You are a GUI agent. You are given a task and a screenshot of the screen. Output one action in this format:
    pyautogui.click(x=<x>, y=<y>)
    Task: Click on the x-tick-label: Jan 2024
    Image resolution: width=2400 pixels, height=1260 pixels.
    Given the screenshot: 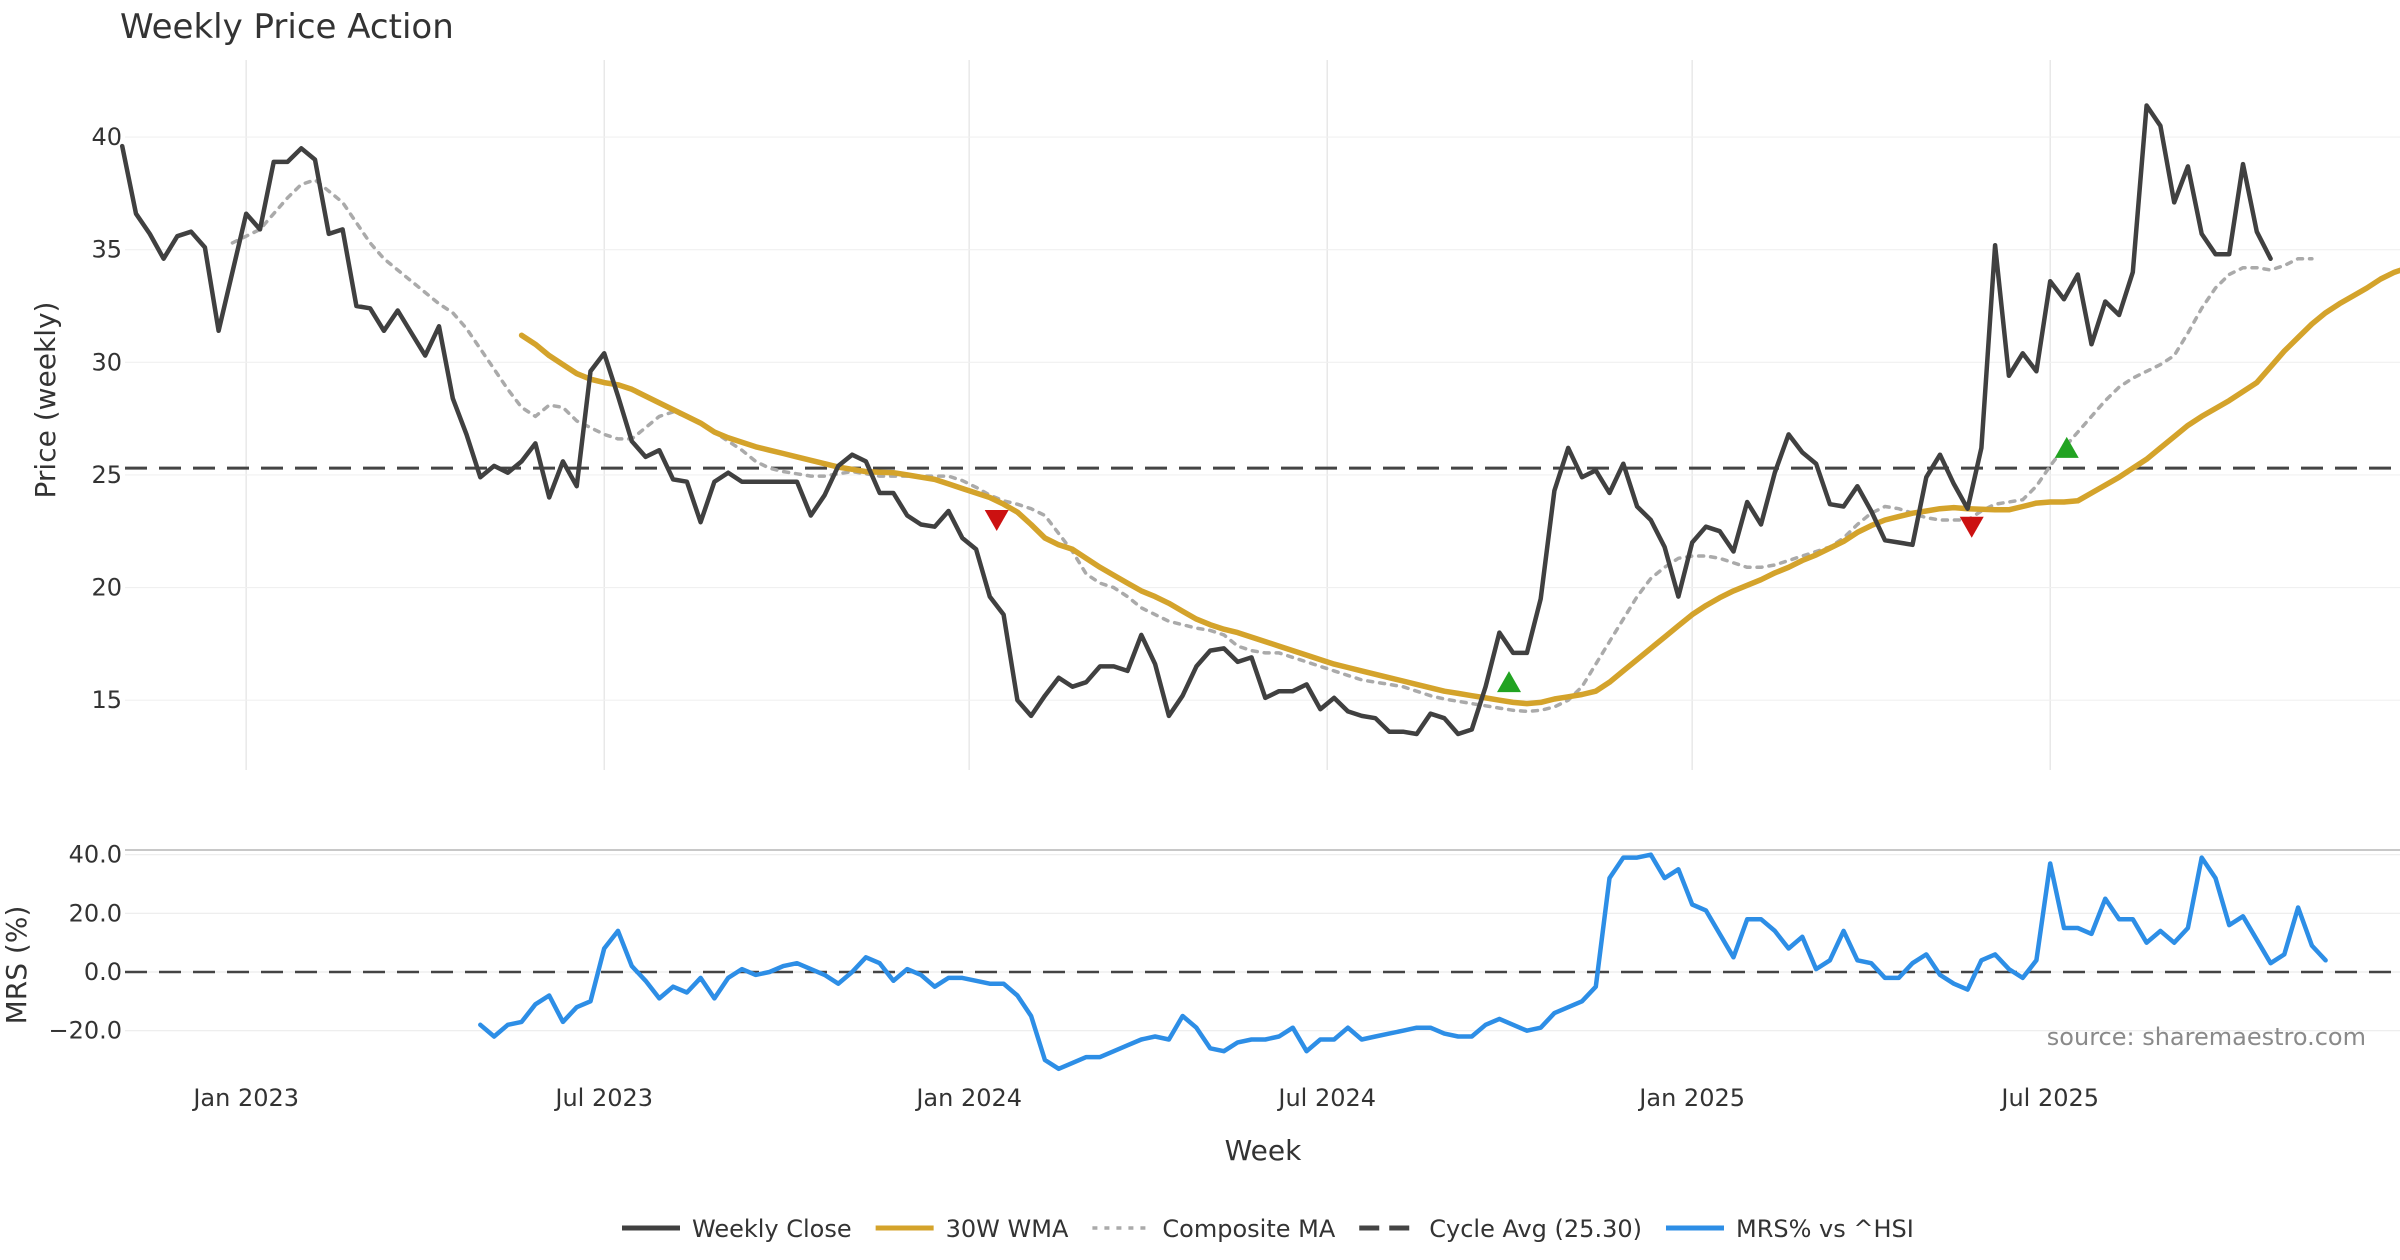 What is the action you would take?
    pyautogui.click(x=968, y=1098)
    